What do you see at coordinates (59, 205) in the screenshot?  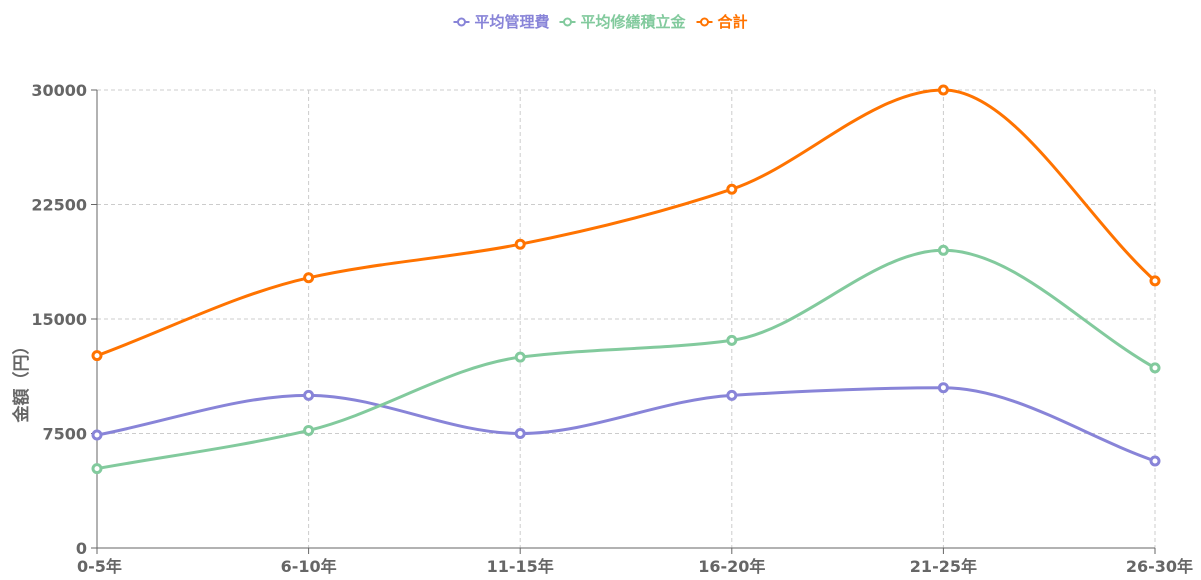 I see `y-tick-label: 22500` at bounding box center [59, 205].